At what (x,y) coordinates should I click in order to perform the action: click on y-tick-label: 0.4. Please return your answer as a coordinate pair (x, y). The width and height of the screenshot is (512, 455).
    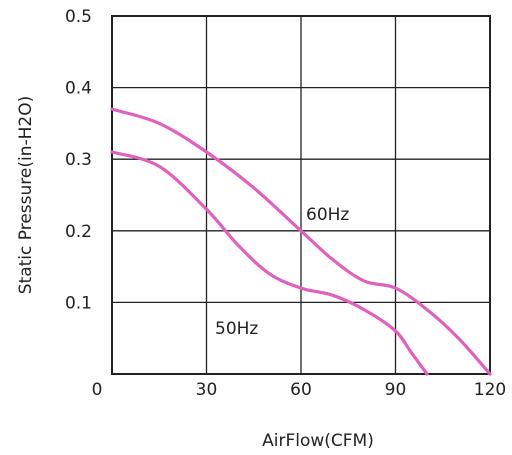
    Looking at the image, I should click on (78, 89).